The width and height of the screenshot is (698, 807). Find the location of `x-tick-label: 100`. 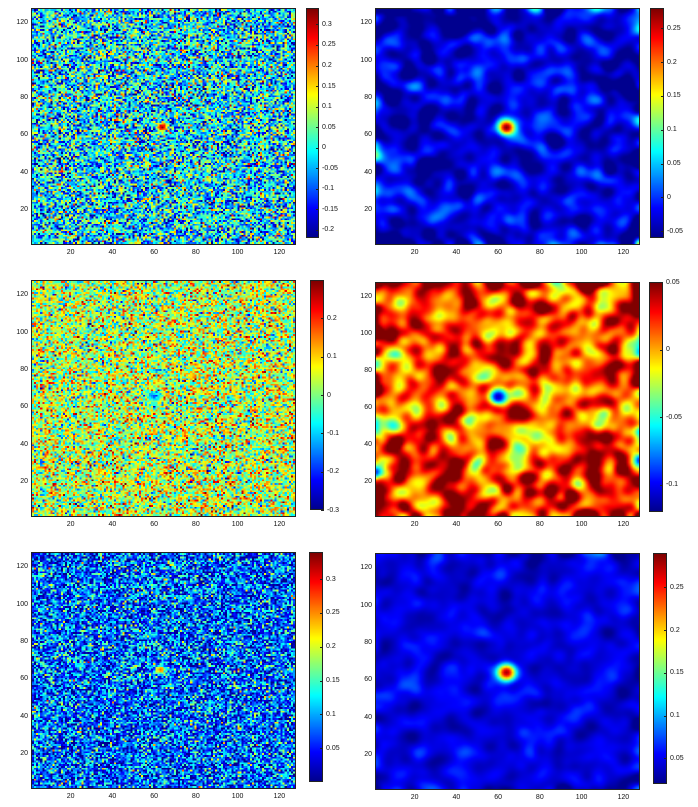

x-tick-label: 100 is located at coordinates (237, 524).